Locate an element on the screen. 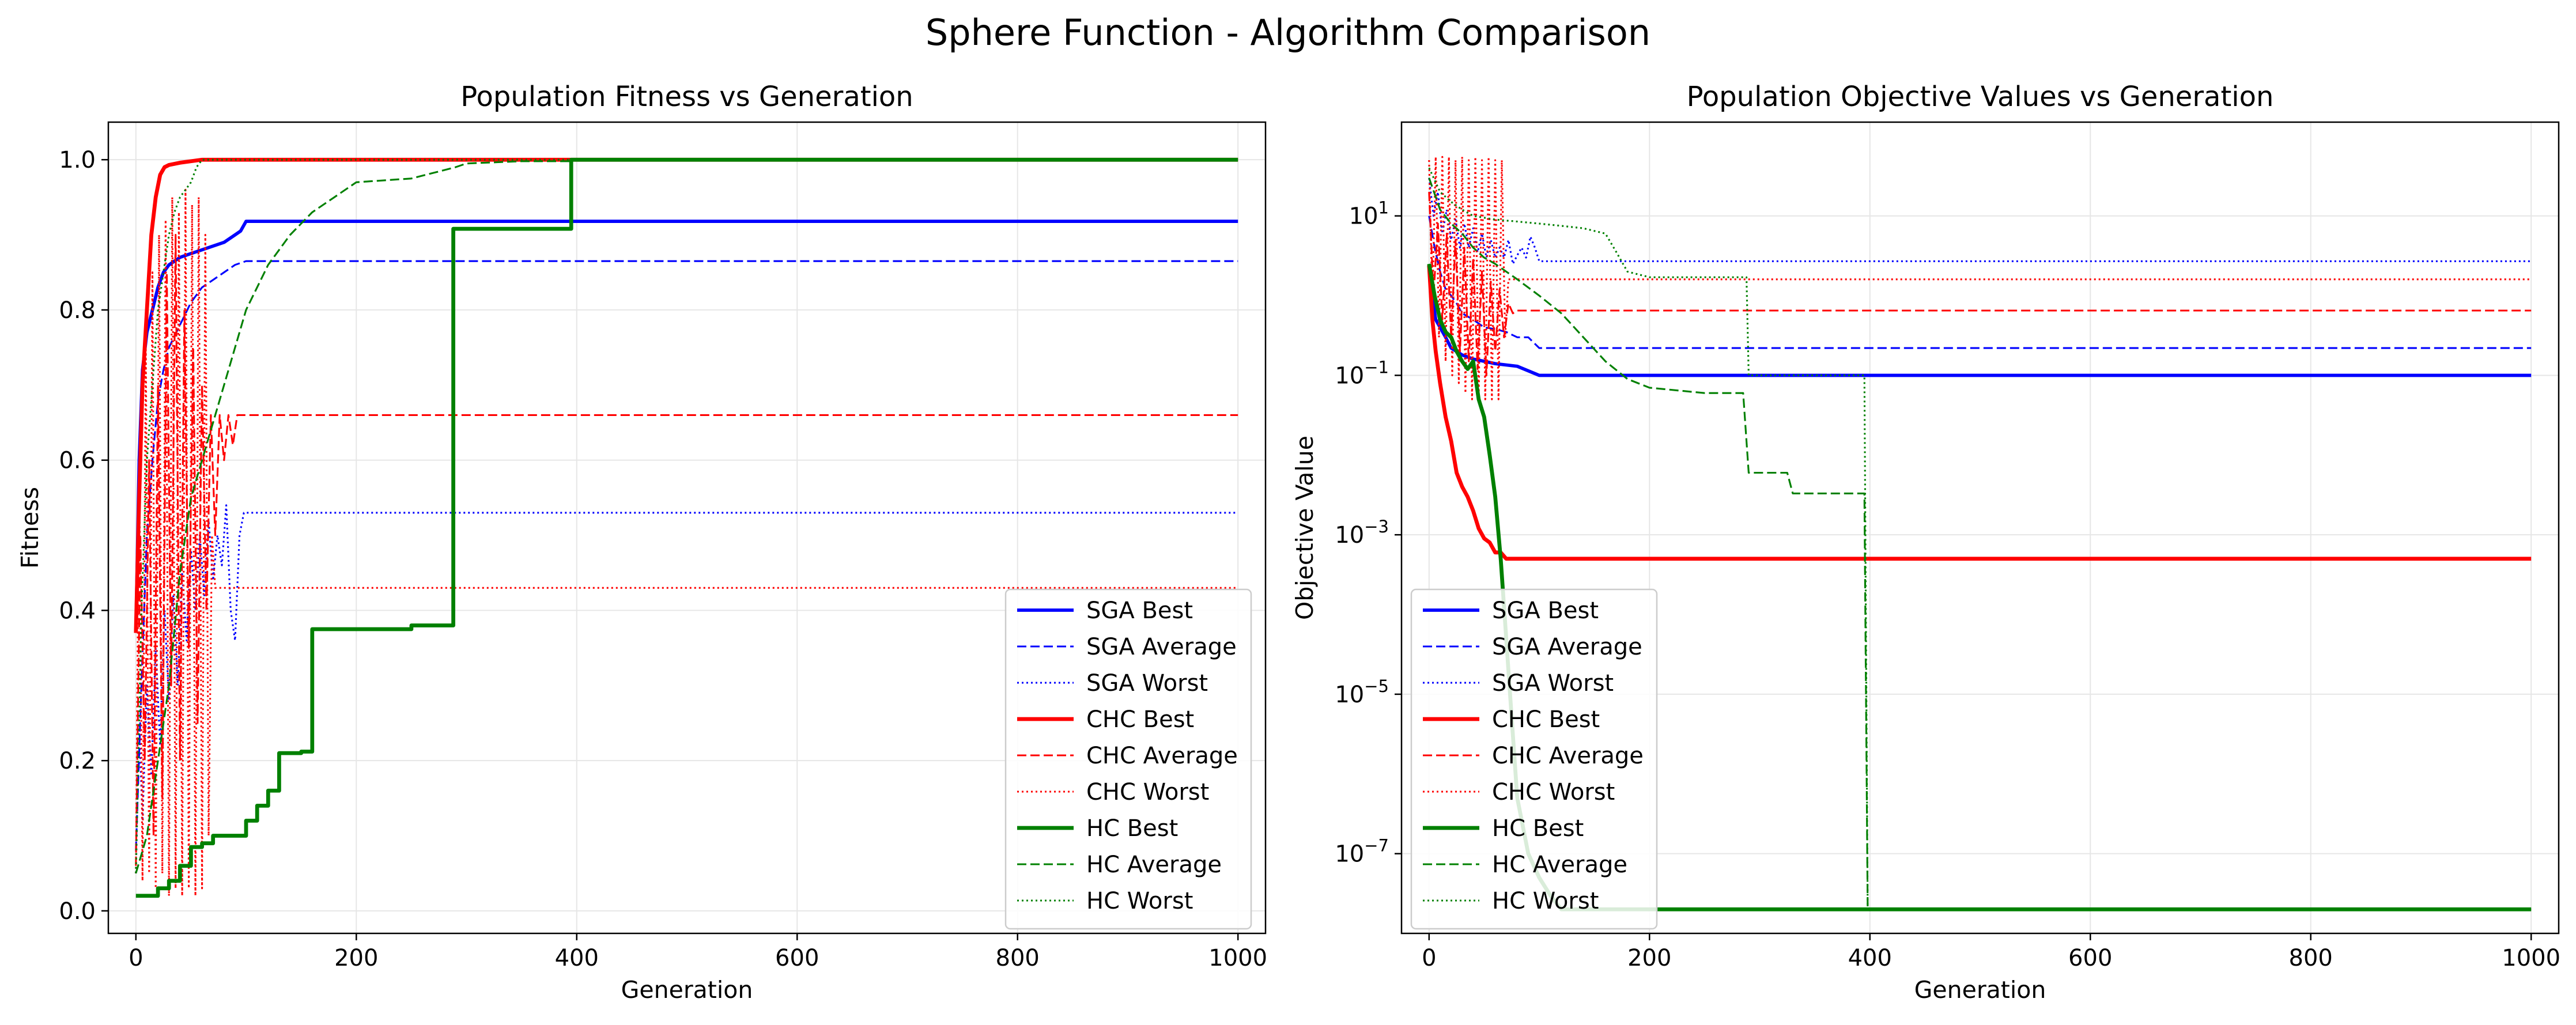  series-line-sga-average is located at coordinates (1980, 282).